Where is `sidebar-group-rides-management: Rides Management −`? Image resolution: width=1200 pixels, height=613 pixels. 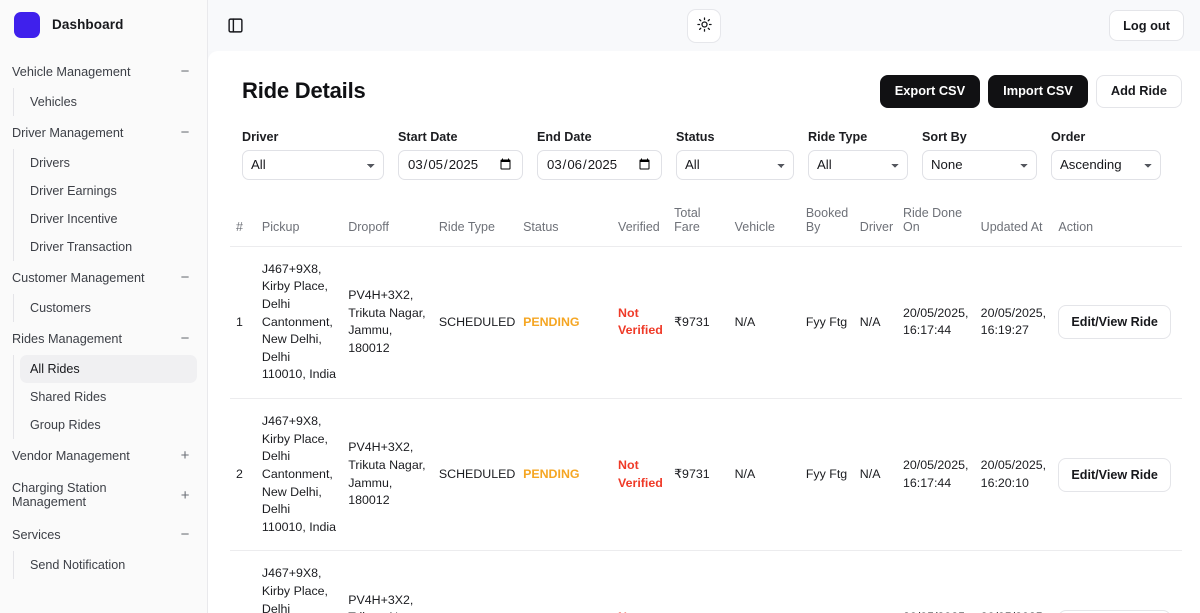
sidebar-group-rides-management: Rides Management − is located at coordinates (103, 338).